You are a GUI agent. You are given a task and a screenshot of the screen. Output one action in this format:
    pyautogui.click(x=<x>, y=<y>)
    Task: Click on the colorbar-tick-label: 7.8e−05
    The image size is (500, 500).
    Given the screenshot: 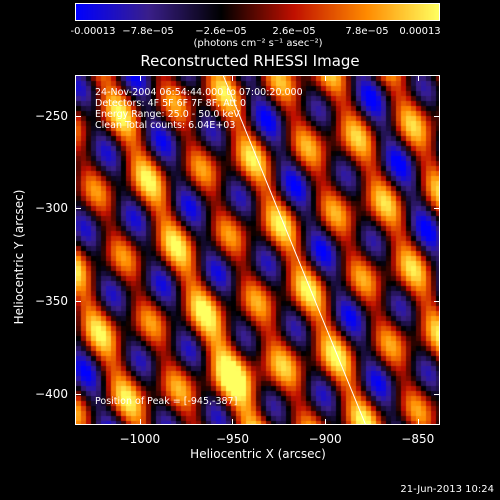 What is the action you would take?
    pyautogui.click(x=367, y=31)
    